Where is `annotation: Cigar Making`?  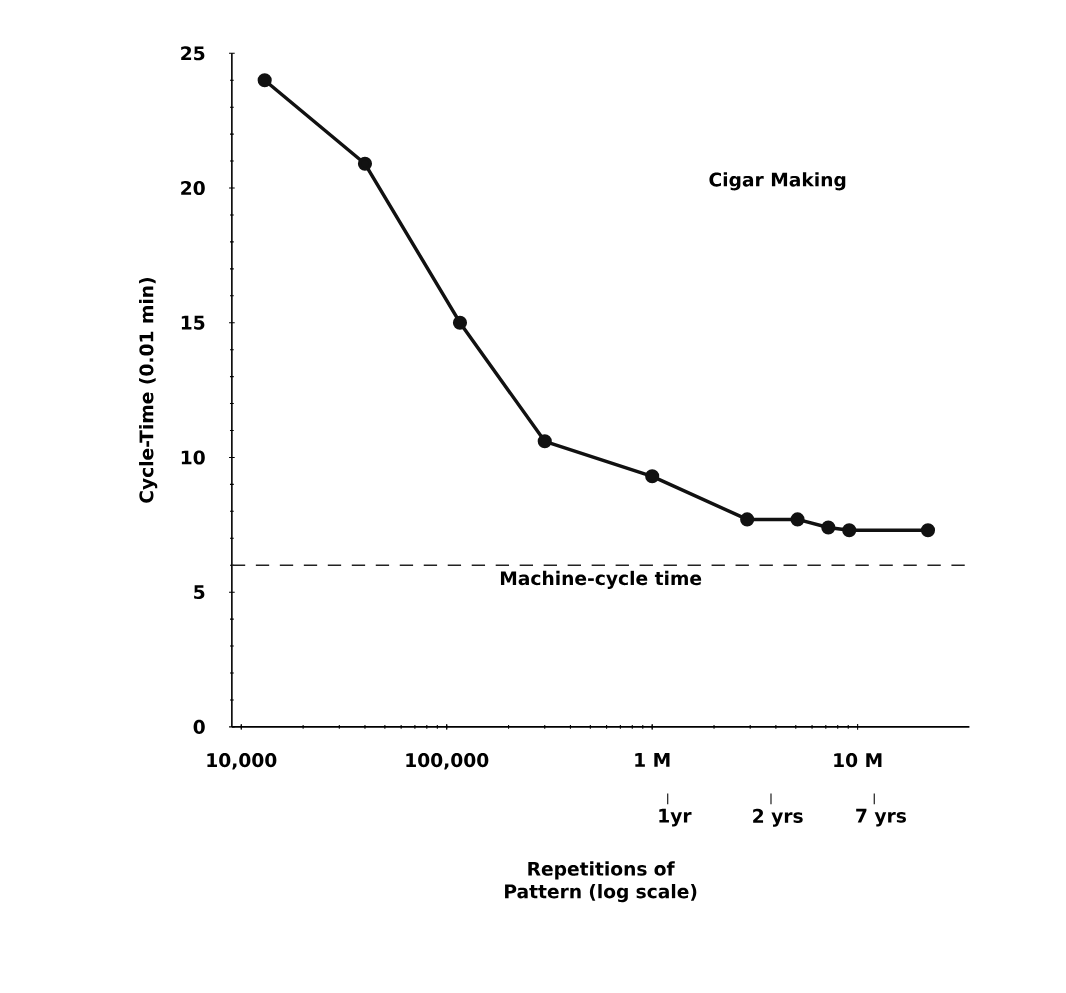 annotation: Cigar Making is located at coordinates (777, 181).